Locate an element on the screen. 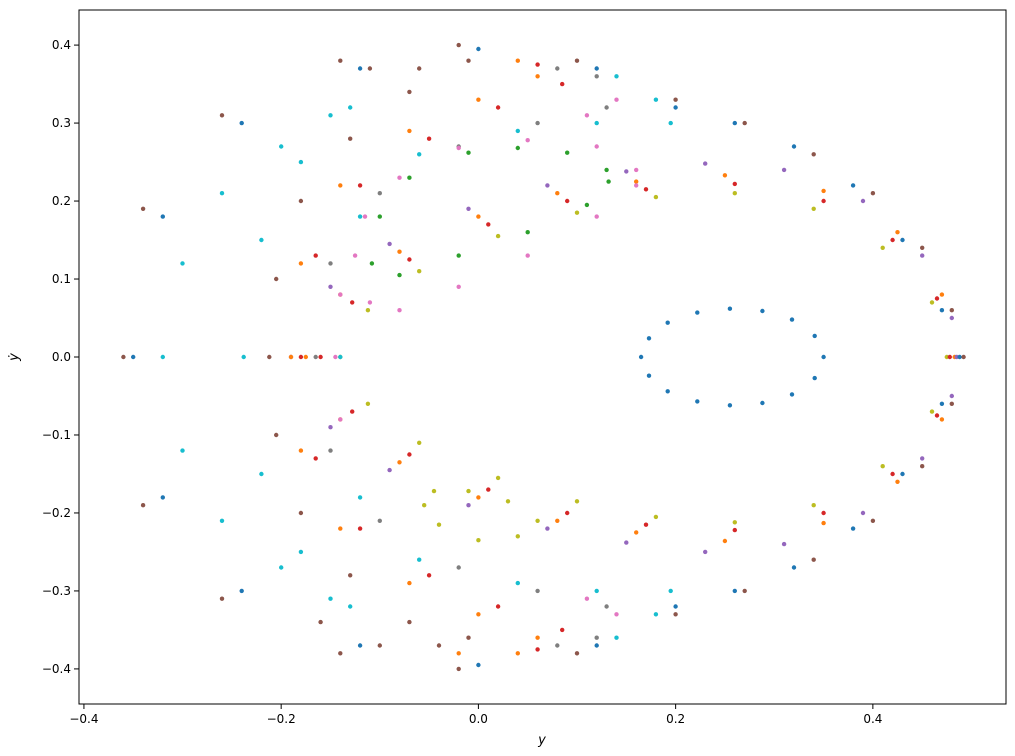 The image size is (1015, 756). x-axis-label: y is located at coordinates (541, 740).